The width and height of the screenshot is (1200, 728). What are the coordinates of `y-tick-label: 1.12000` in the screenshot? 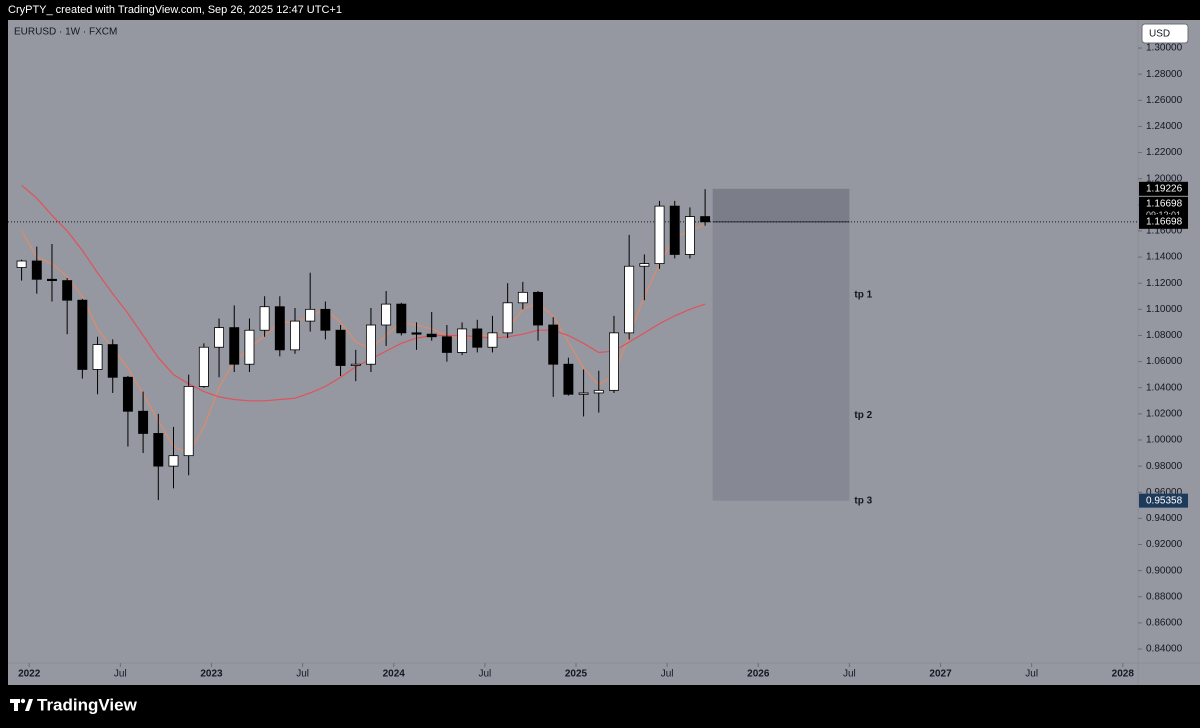 It's located at (1164, 283).